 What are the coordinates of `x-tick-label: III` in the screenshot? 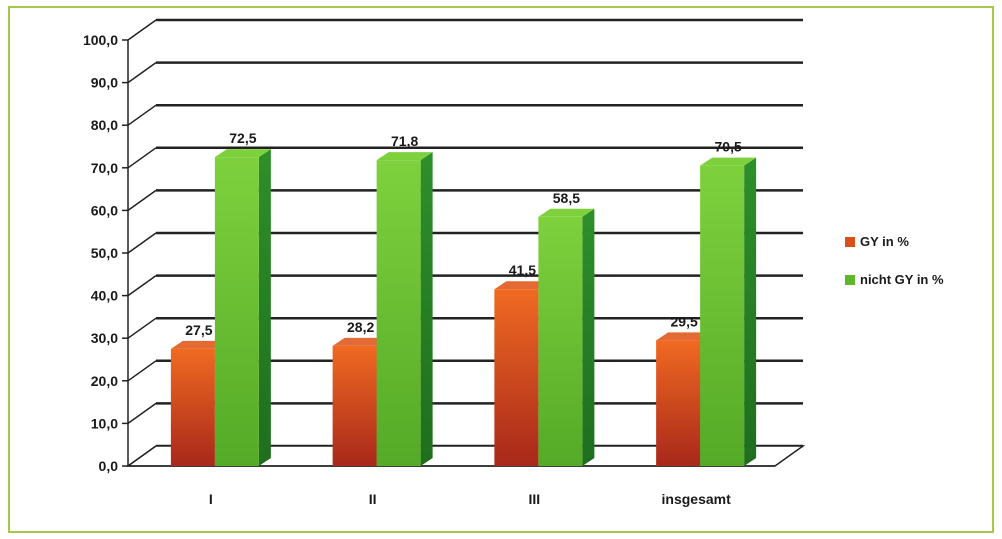 It's located at (535, 499).